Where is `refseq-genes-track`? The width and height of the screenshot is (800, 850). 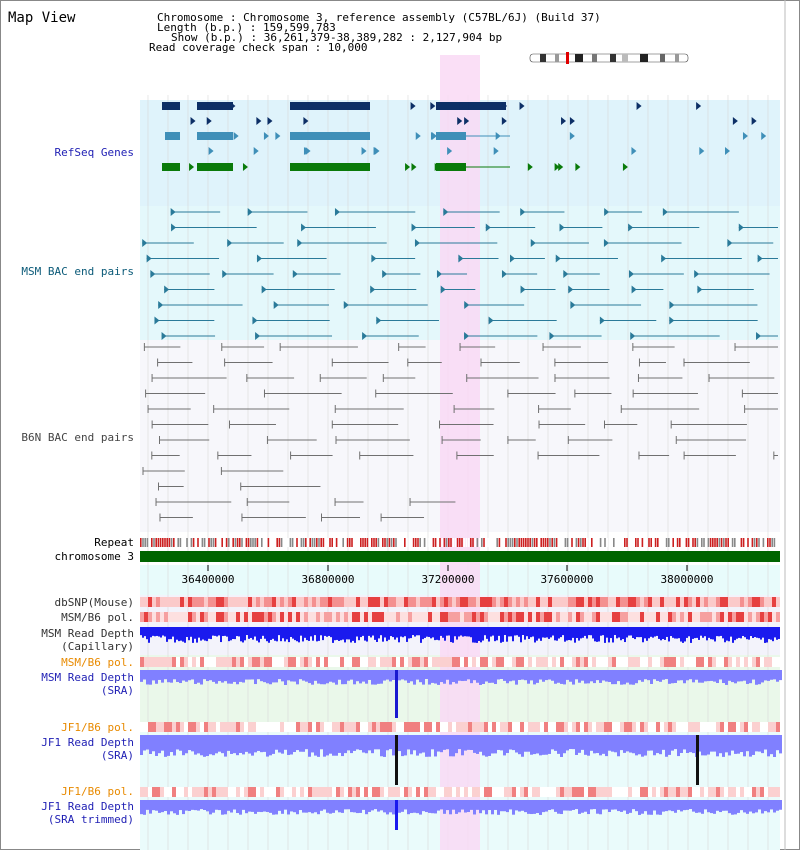
refseq-genes-track is located at coordinates (464, 136).